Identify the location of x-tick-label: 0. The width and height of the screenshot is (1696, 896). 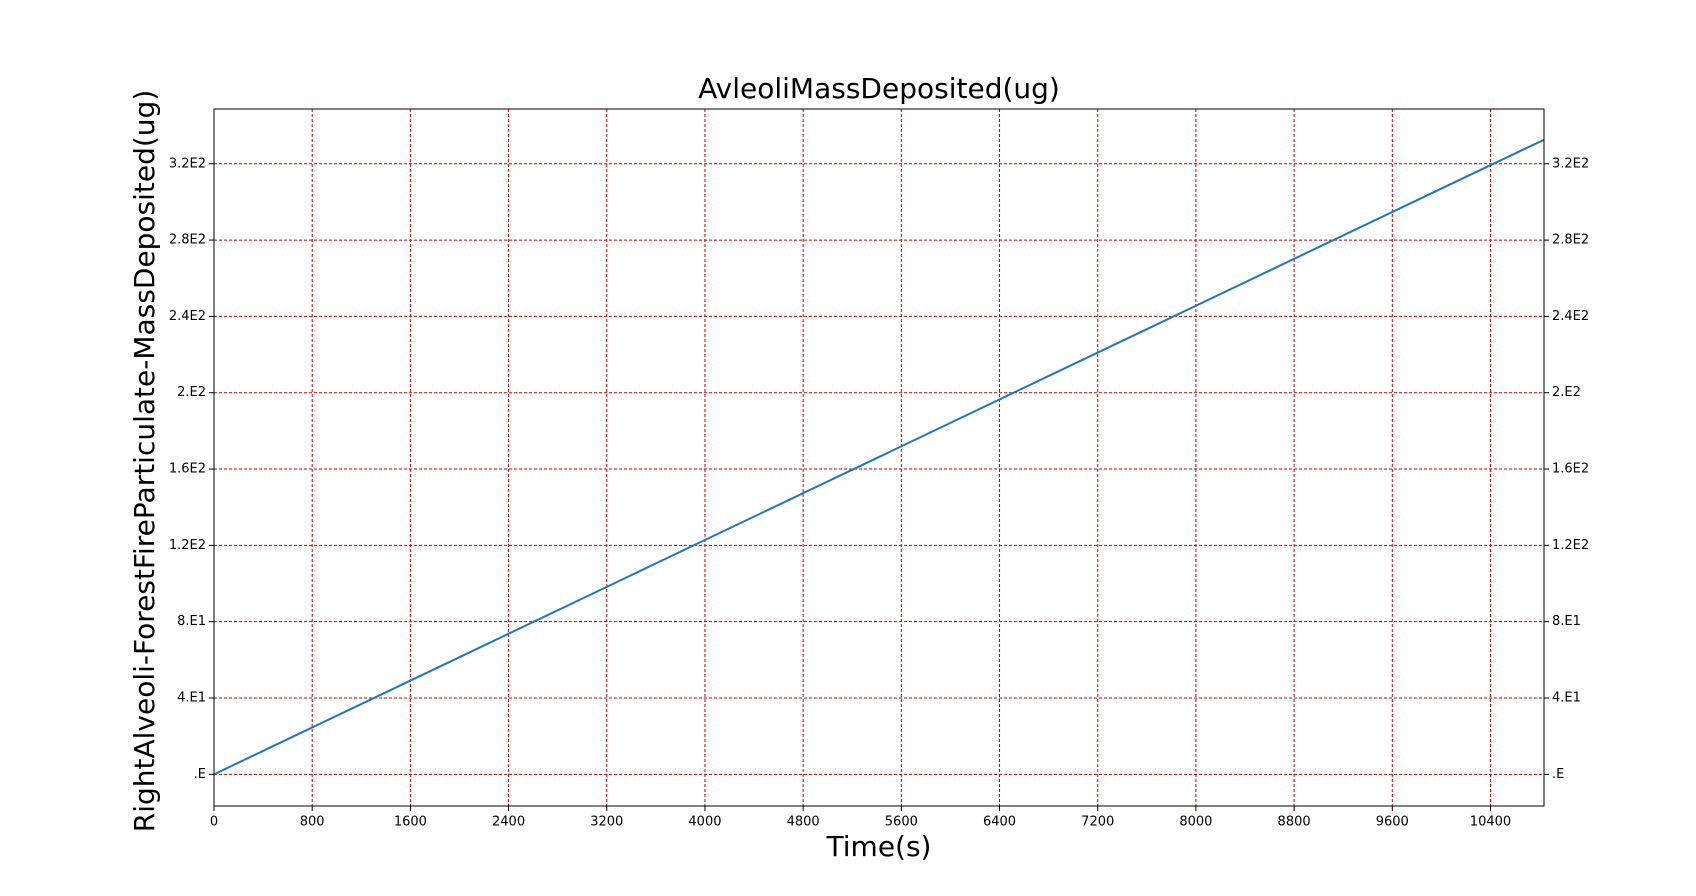
(214, 822).